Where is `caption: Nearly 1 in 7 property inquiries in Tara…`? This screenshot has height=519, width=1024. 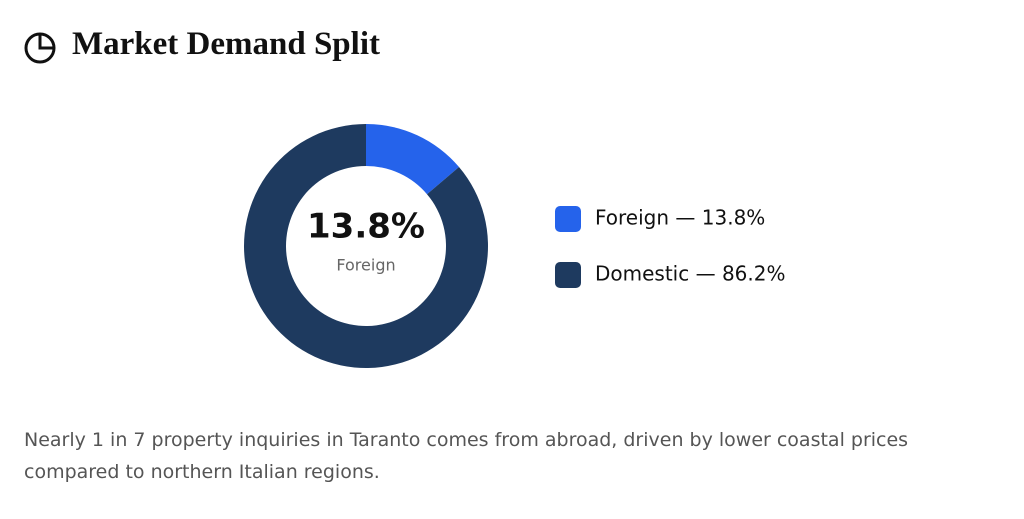 caption: Nearly 1 in 7 property inquiries in Tara… is located at coordinates (466, 456).